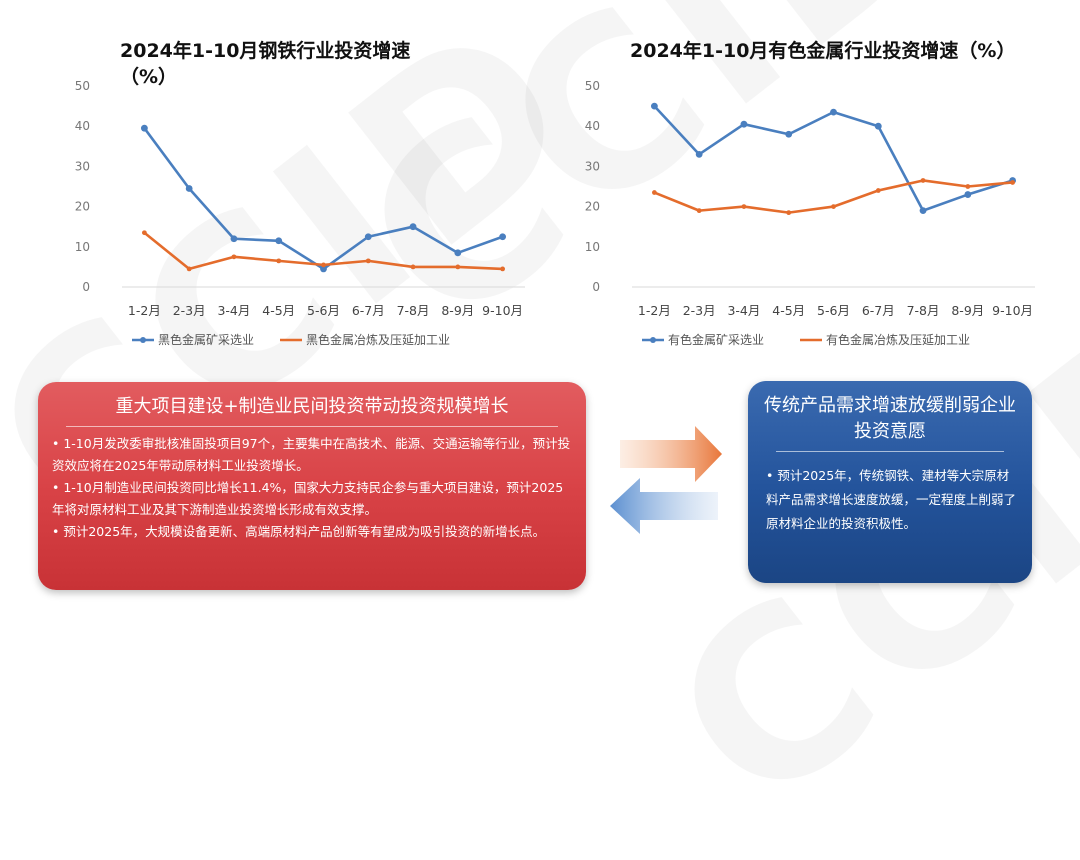 Image resolution: width=1080 pixels, height=860 pixels. I want to click on legend-label: 有色金属矿采选业, so click(716, 339).